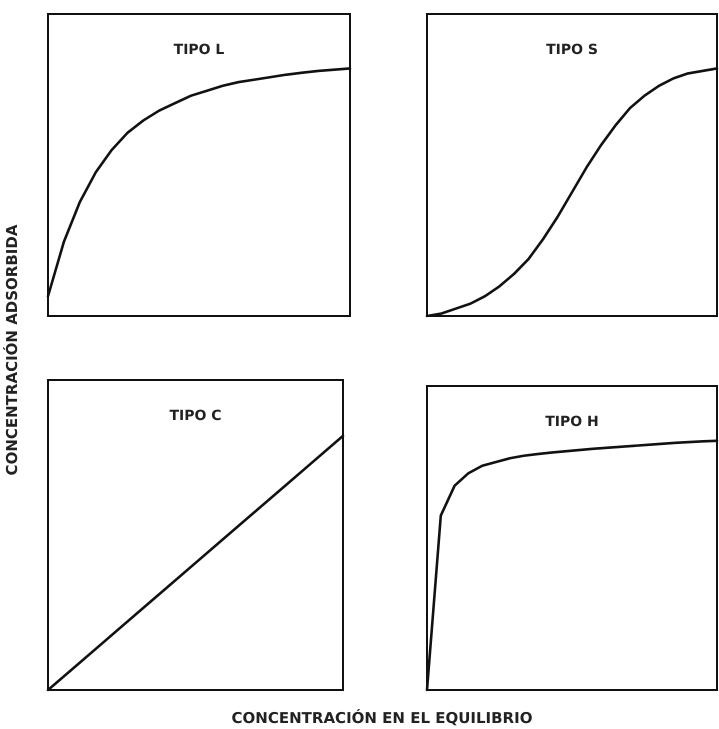  Describe the element at coordinates (199, 50) in the screenshot. I see `chart-title: TIPO L` at that location.